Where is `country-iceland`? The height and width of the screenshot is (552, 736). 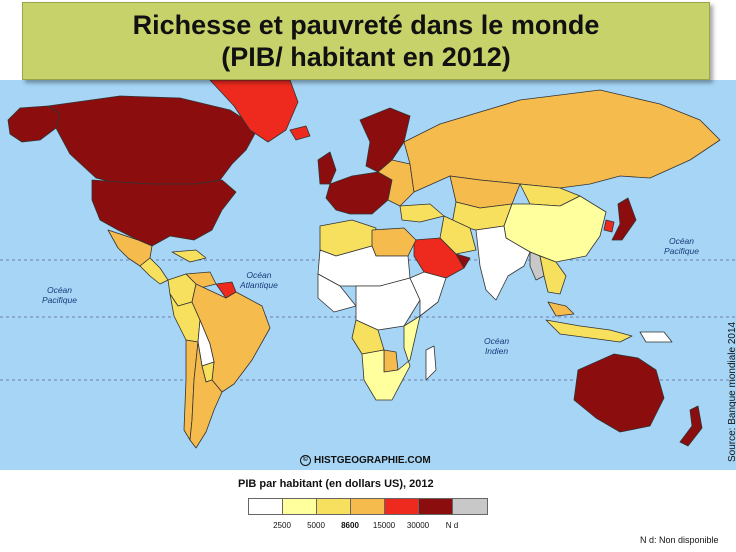
country-iceland is located at coordinates (300, 133).